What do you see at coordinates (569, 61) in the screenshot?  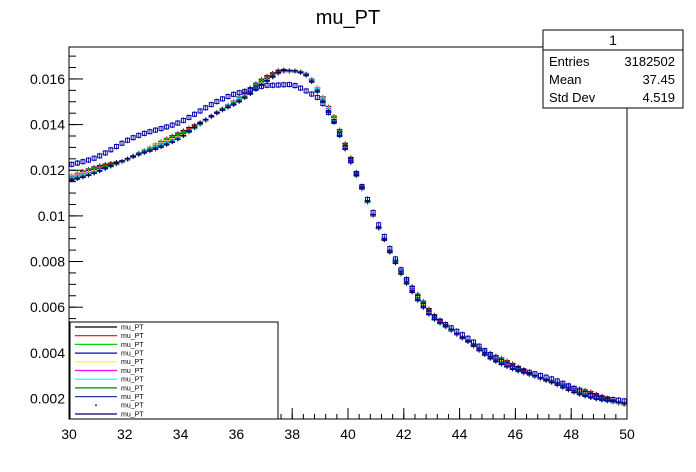 I see `stats-entries-label: Entries` at bounding box center [569, 61].